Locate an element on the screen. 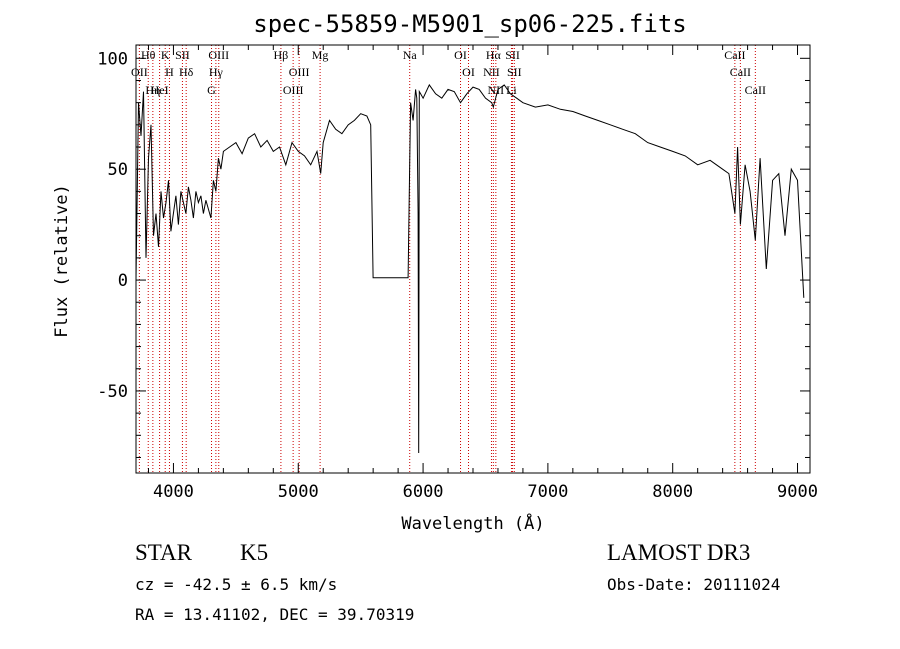  sky-coordinates: RA = 13.41102, DEC = 39.70319 is located at coordinates (275, 614).